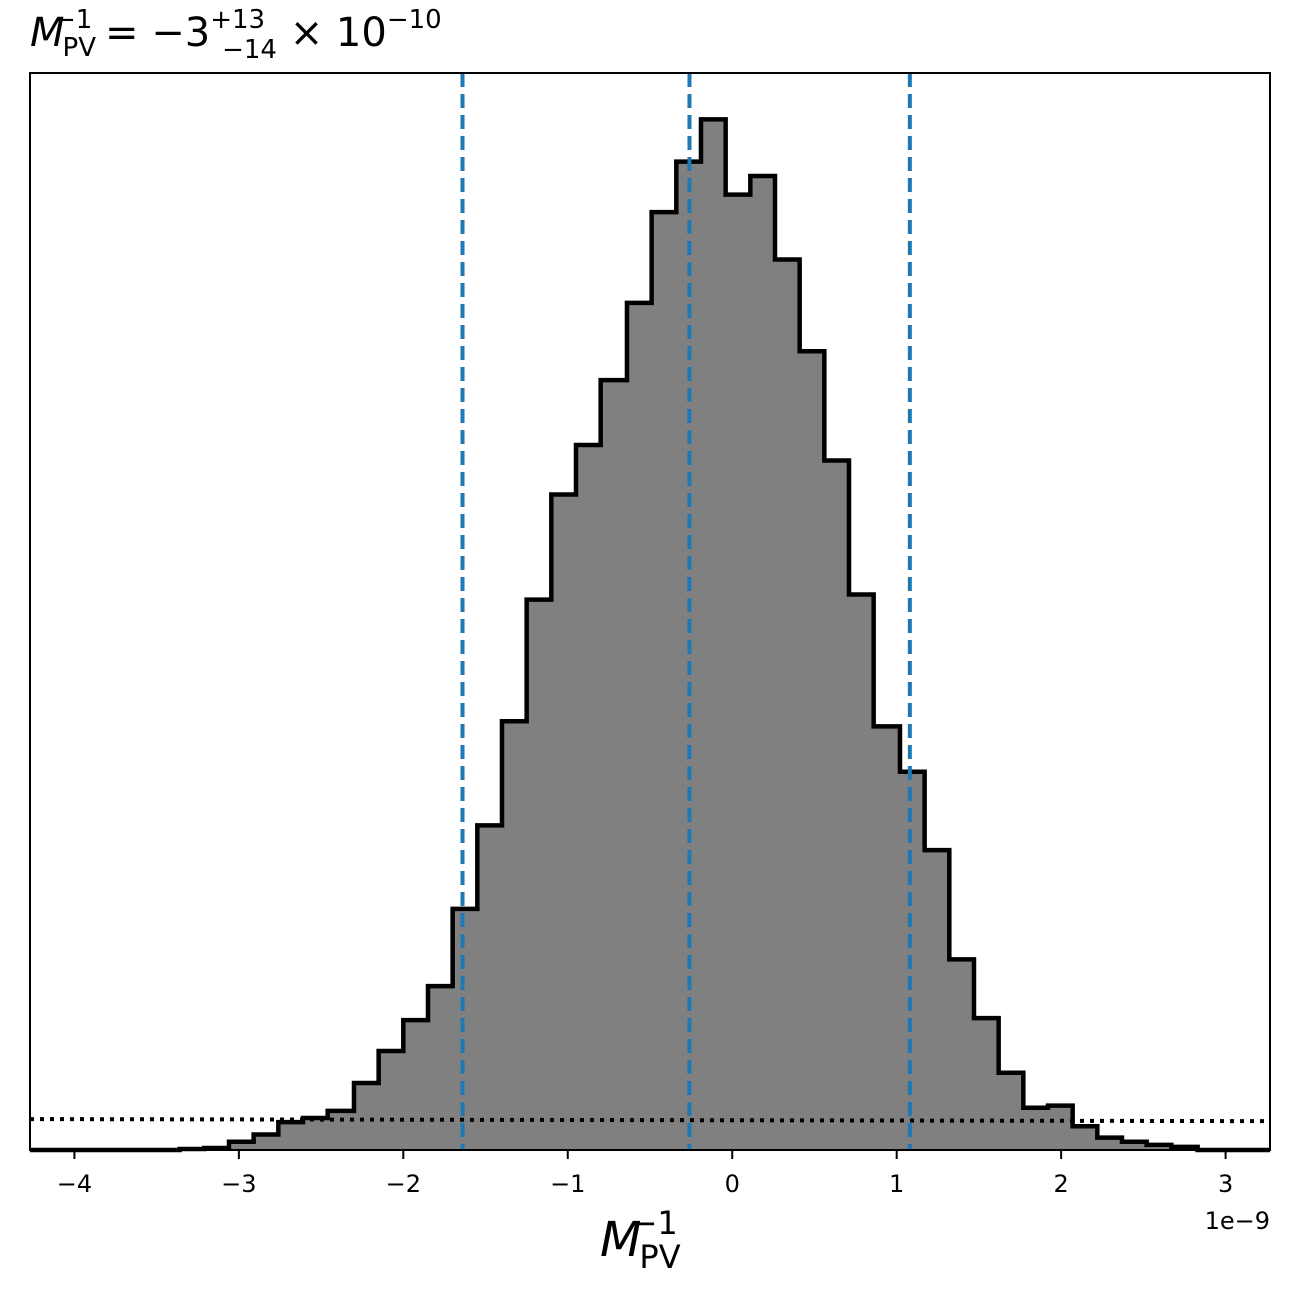 This screenshot has height=1293, width=1289. What do you see at coordinates (1225, 1184) in the screenshot?
I see `x-tick-label: 3` at bounding box center [1225, 1184].